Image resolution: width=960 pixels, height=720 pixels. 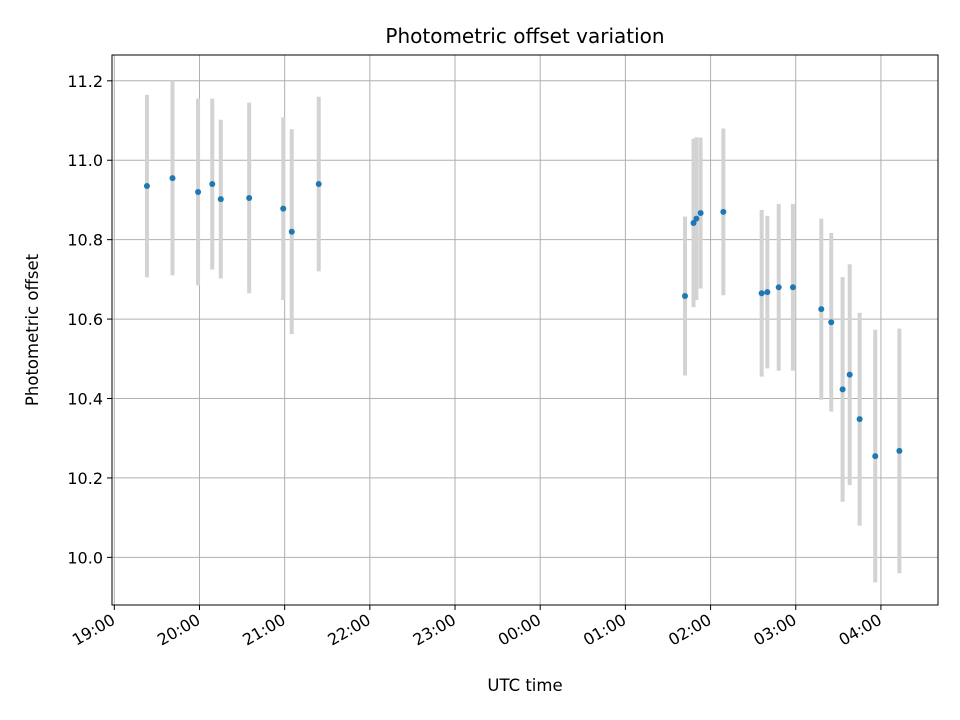 What do you see at coordinates (85, 240) in the screenshot?
I see `y-tick-label: 10.8` at bounding box center [85, 240].